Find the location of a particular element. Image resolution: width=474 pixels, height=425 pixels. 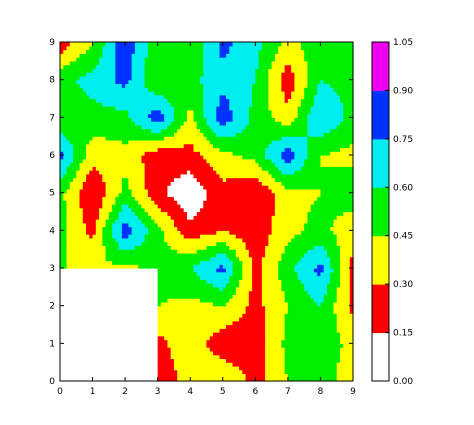

y-tick-label: 5 is located at coordinates (52, 194).